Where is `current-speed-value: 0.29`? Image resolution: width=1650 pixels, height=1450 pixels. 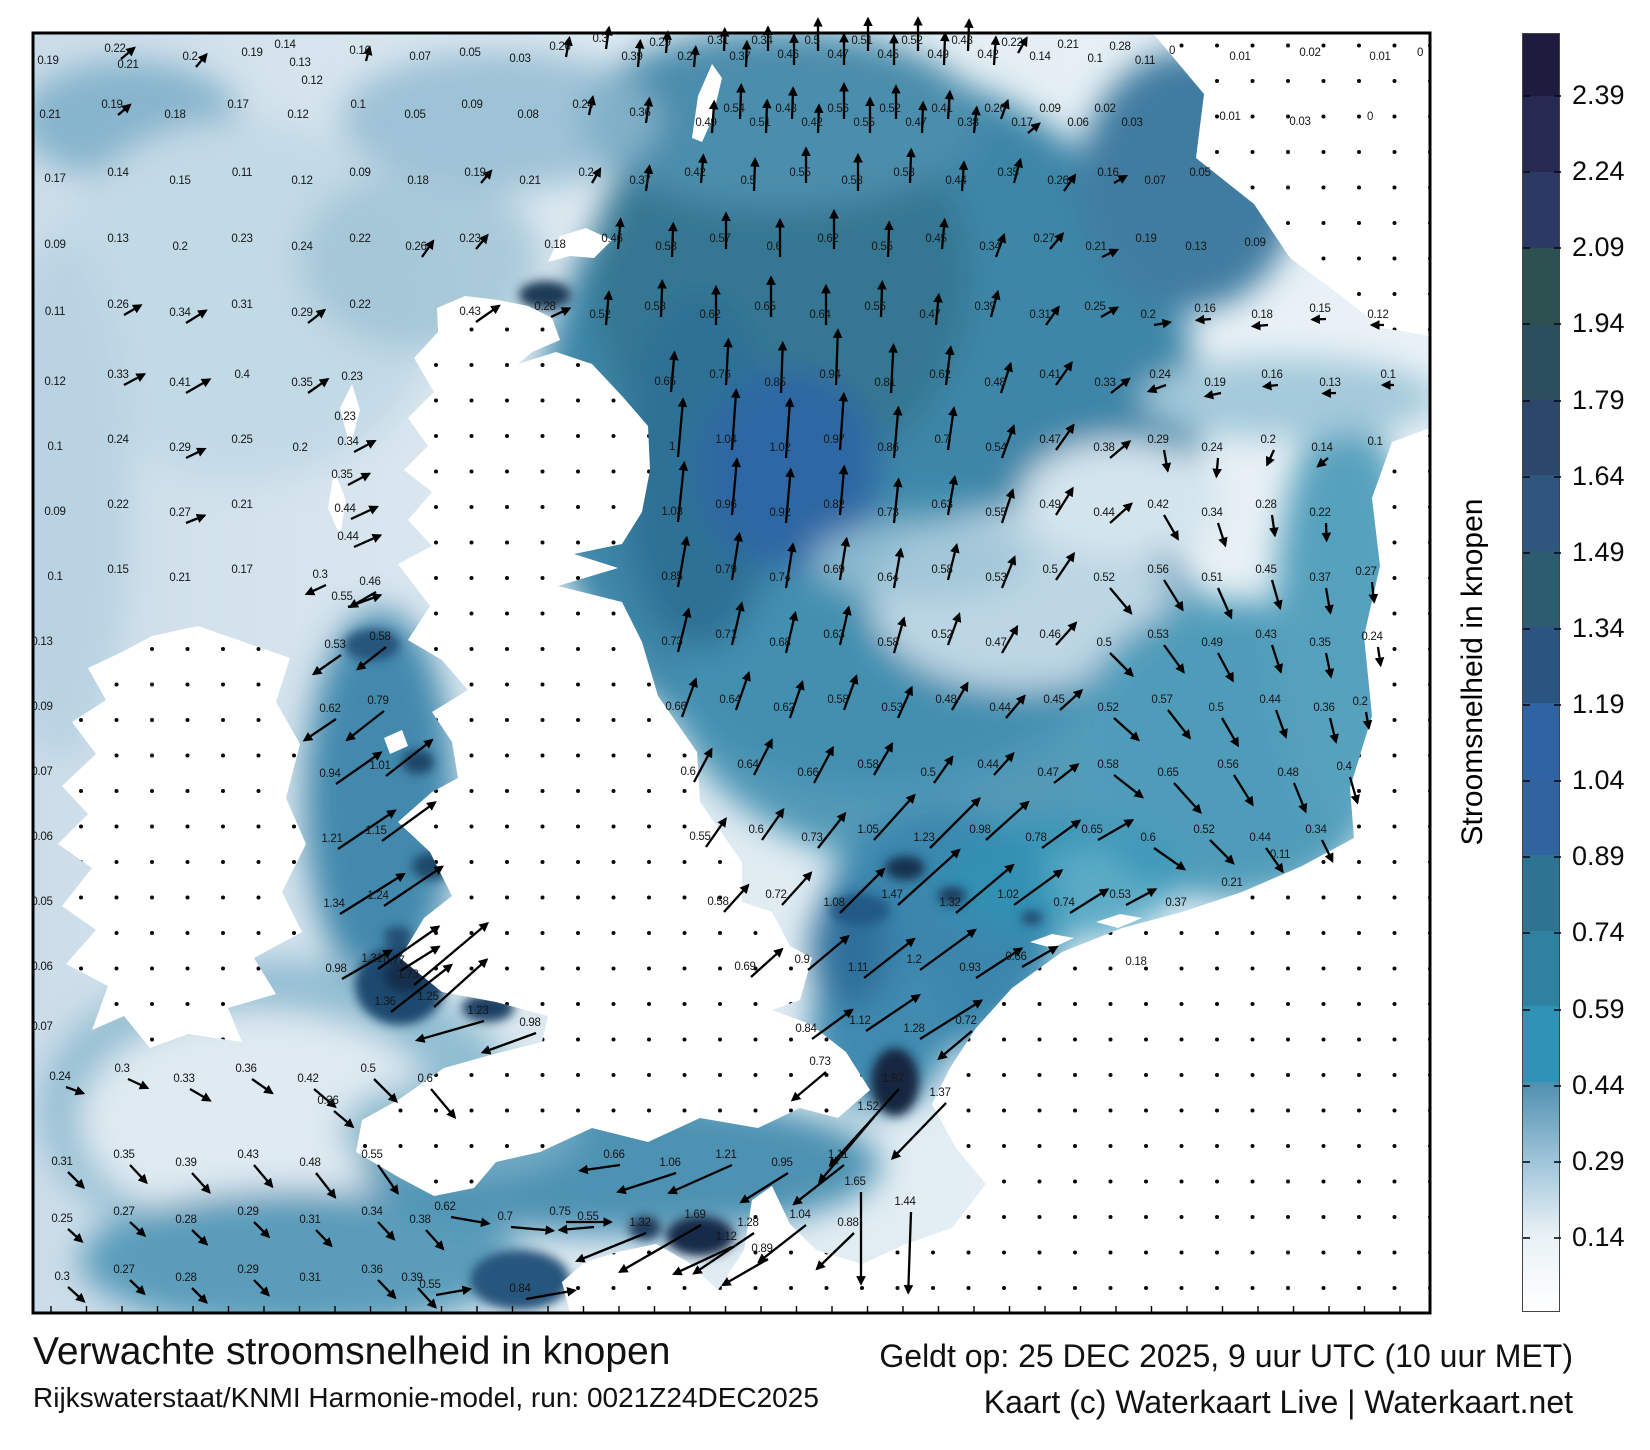 current-speed-value: 0.29 is located at coordinates (659, 43).